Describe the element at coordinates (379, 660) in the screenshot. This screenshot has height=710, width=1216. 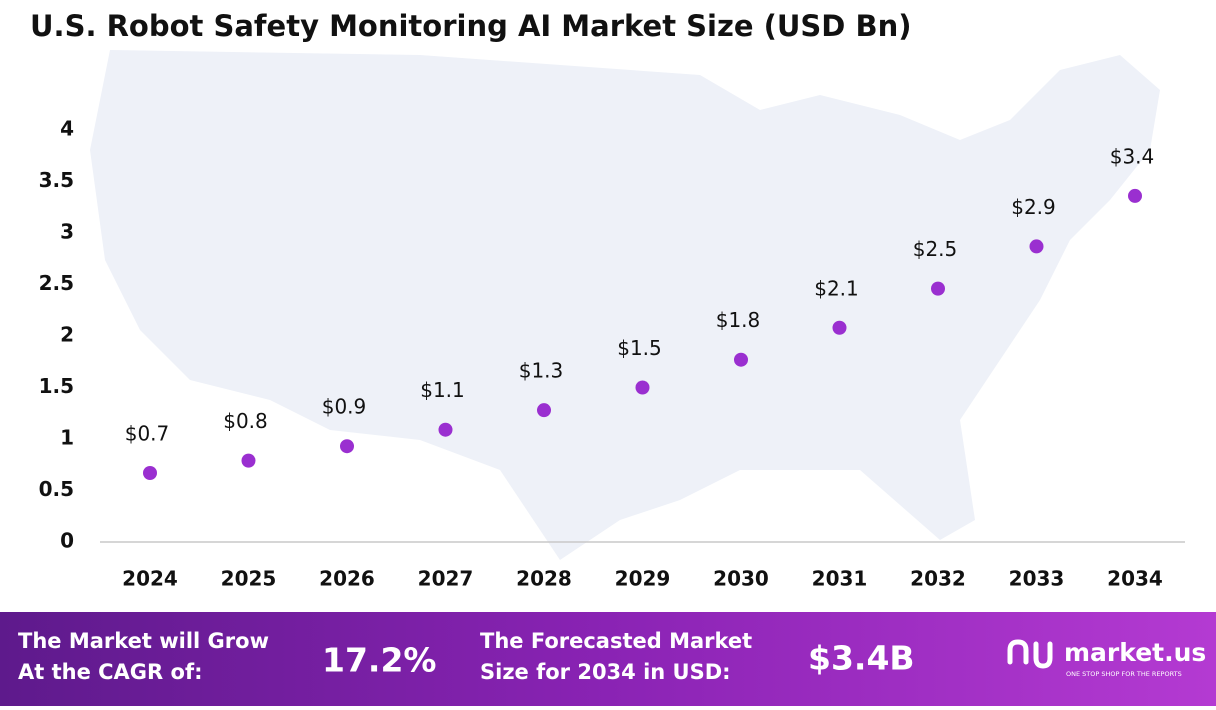
I see `cagr-value: 17.2%` at that location.